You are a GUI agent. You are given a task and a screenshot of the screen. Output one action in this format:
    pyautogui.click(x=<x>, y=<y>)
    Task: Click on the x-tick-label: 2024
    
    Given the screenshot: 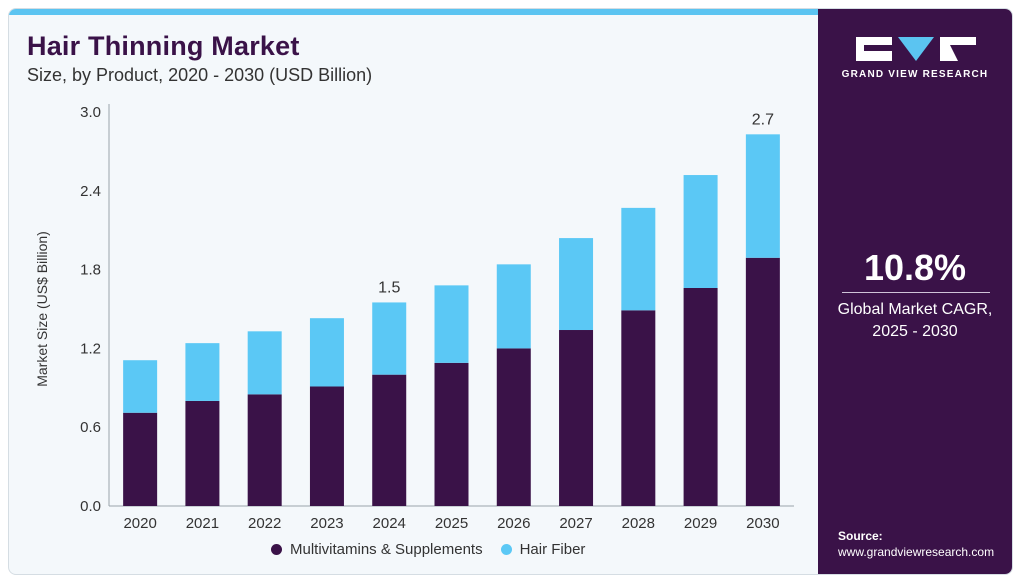 What is the action you would take?
    pyautogui.click(x=389, y=523)
    